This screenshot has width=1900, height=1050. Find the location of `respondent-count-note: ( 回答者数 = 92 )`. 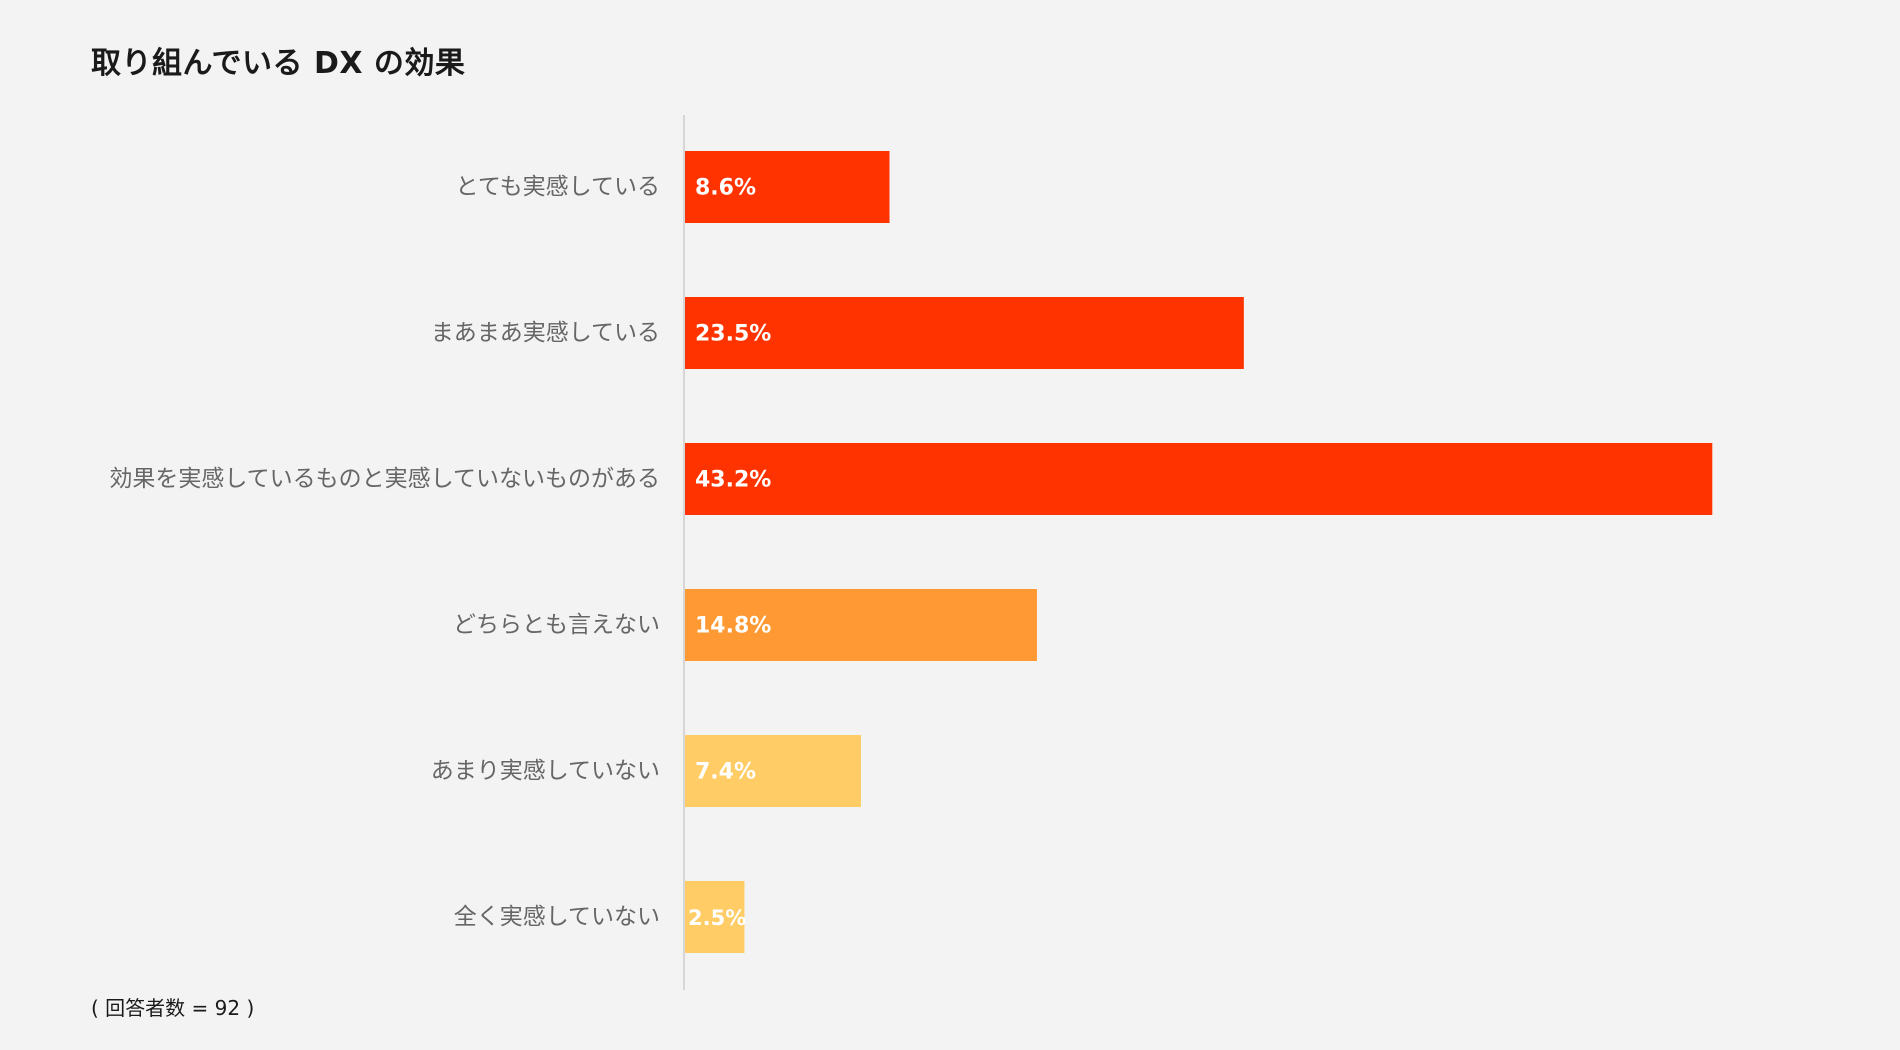

respondent-count-note: ( 回答者数 = 92 ) is located at coordinates (173, 1008).